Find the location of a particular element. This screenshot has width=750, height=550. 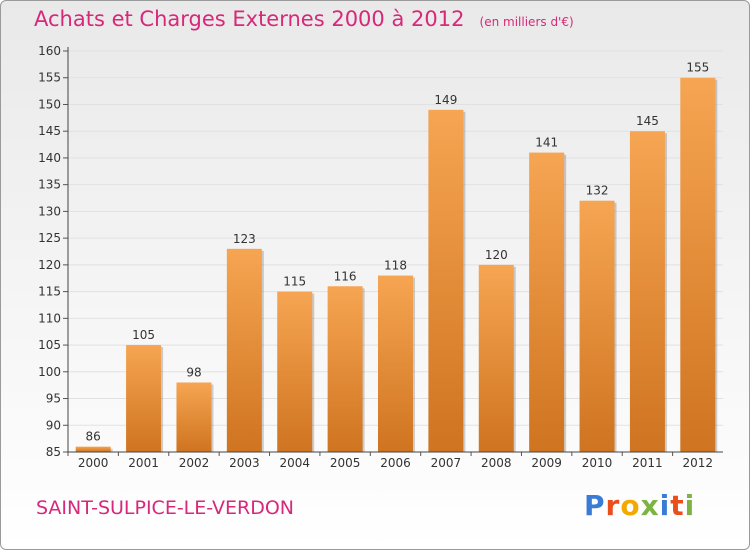

x-tick-label: 2011 is located at coordinates (647, 463).